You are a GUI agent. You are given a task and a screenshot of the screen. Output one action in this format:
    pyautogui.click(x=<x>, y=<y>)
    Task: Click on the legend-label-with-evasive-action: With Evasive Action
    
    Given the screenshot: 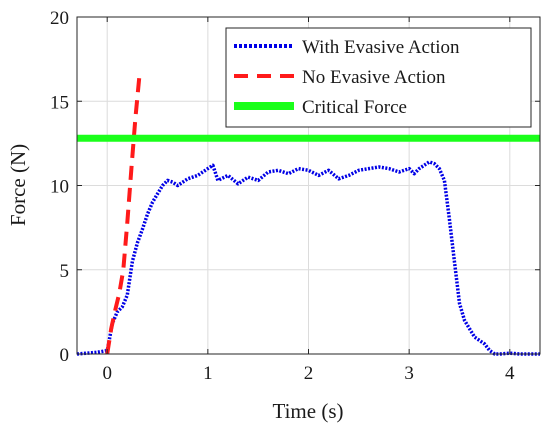 What is the action you would take?
    pyautogui.click(x=381, y=47)
    